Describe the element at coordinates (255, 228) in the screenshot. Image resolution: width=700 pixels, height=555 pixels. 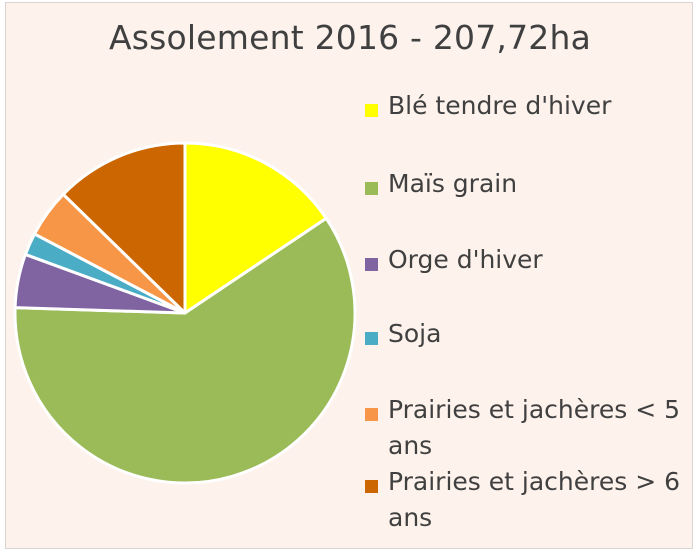
I see `pie-slice-ble-tendre-hiver` at that location.